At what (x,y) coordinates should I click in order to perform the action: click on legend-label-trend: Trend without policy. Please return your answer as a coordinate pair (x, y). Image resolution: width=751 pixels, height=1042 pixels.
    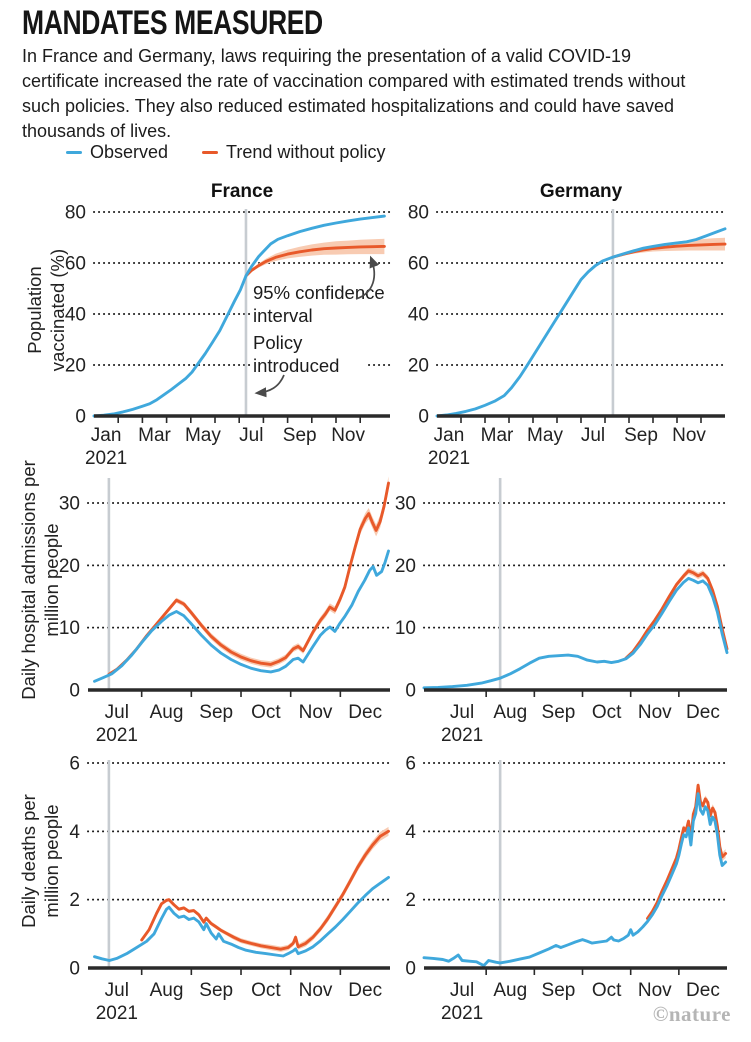
    Looking at the image, I should click on (306, 152).